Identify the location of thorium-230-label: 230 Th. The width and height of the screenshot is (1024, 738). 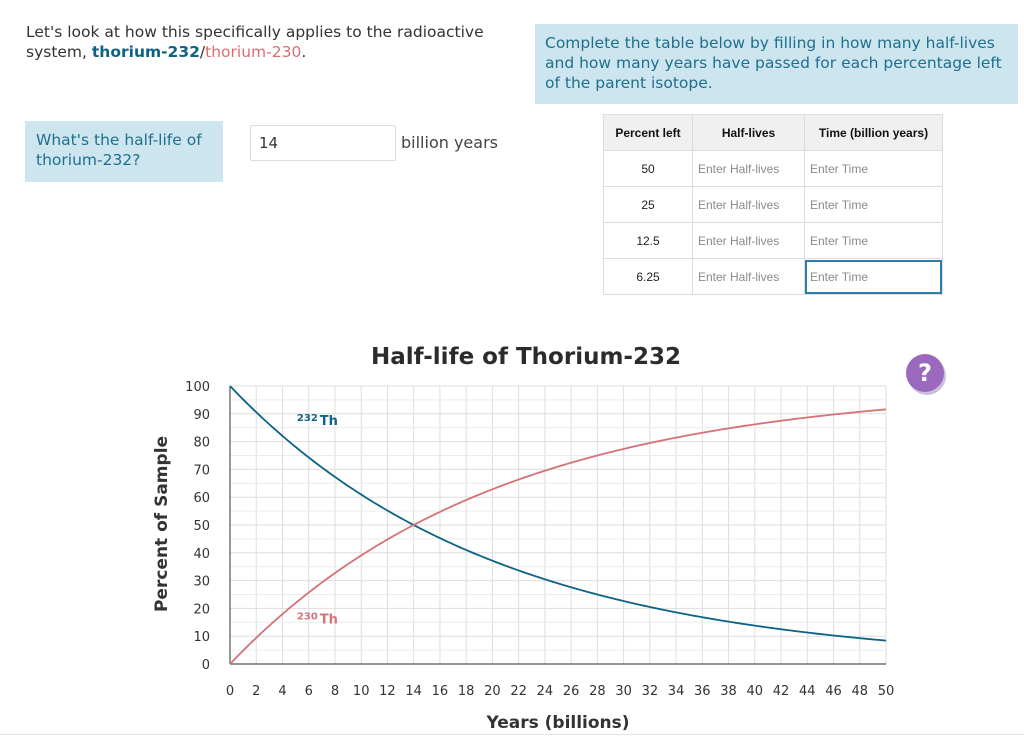
(317, 620).